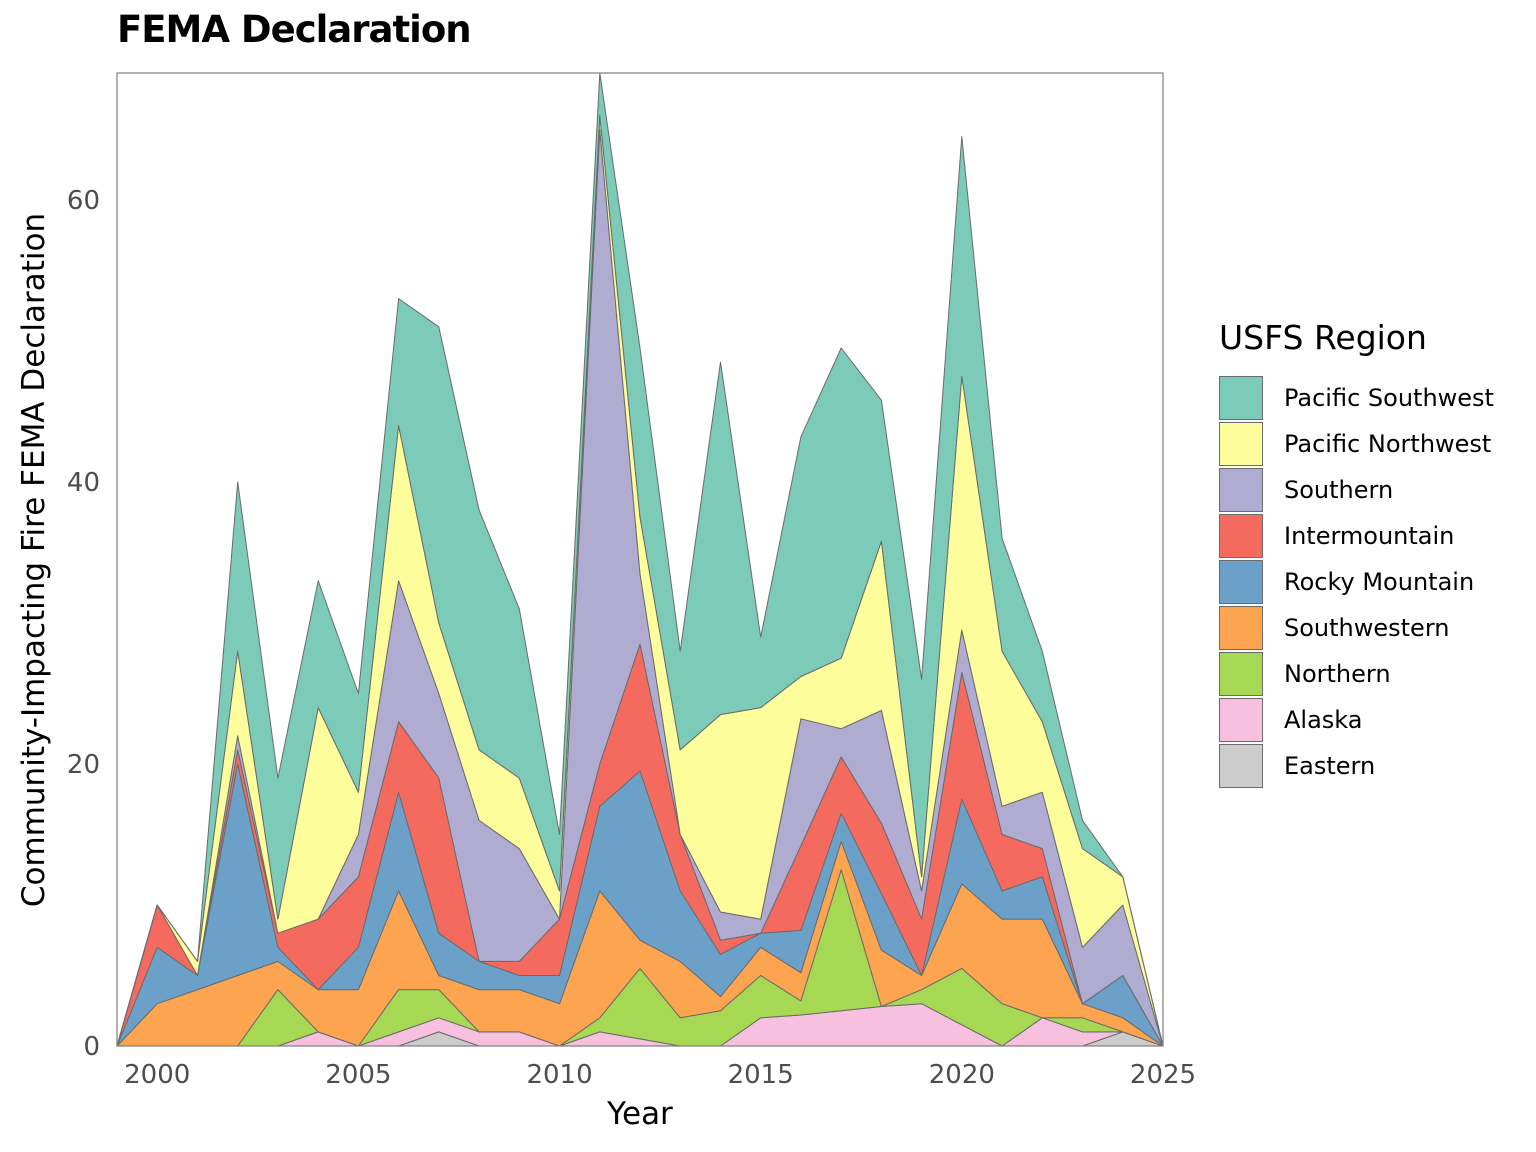 The height and width of the screenshot is (1152, 1536). What do you see at coordinates (1323, 720) in the screenshot?
I see `legend-label: Alaska` at bounding box center [1323, 720].